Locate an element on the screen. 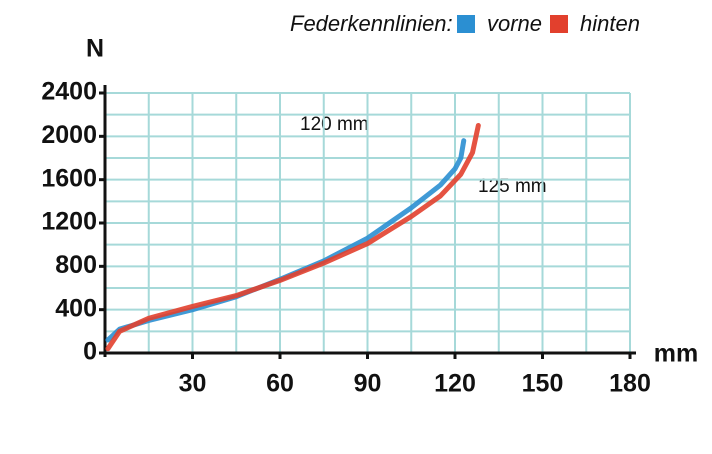 The image size is (712, 454). x-tick-label: 150 is located at coordinates (543, 384).